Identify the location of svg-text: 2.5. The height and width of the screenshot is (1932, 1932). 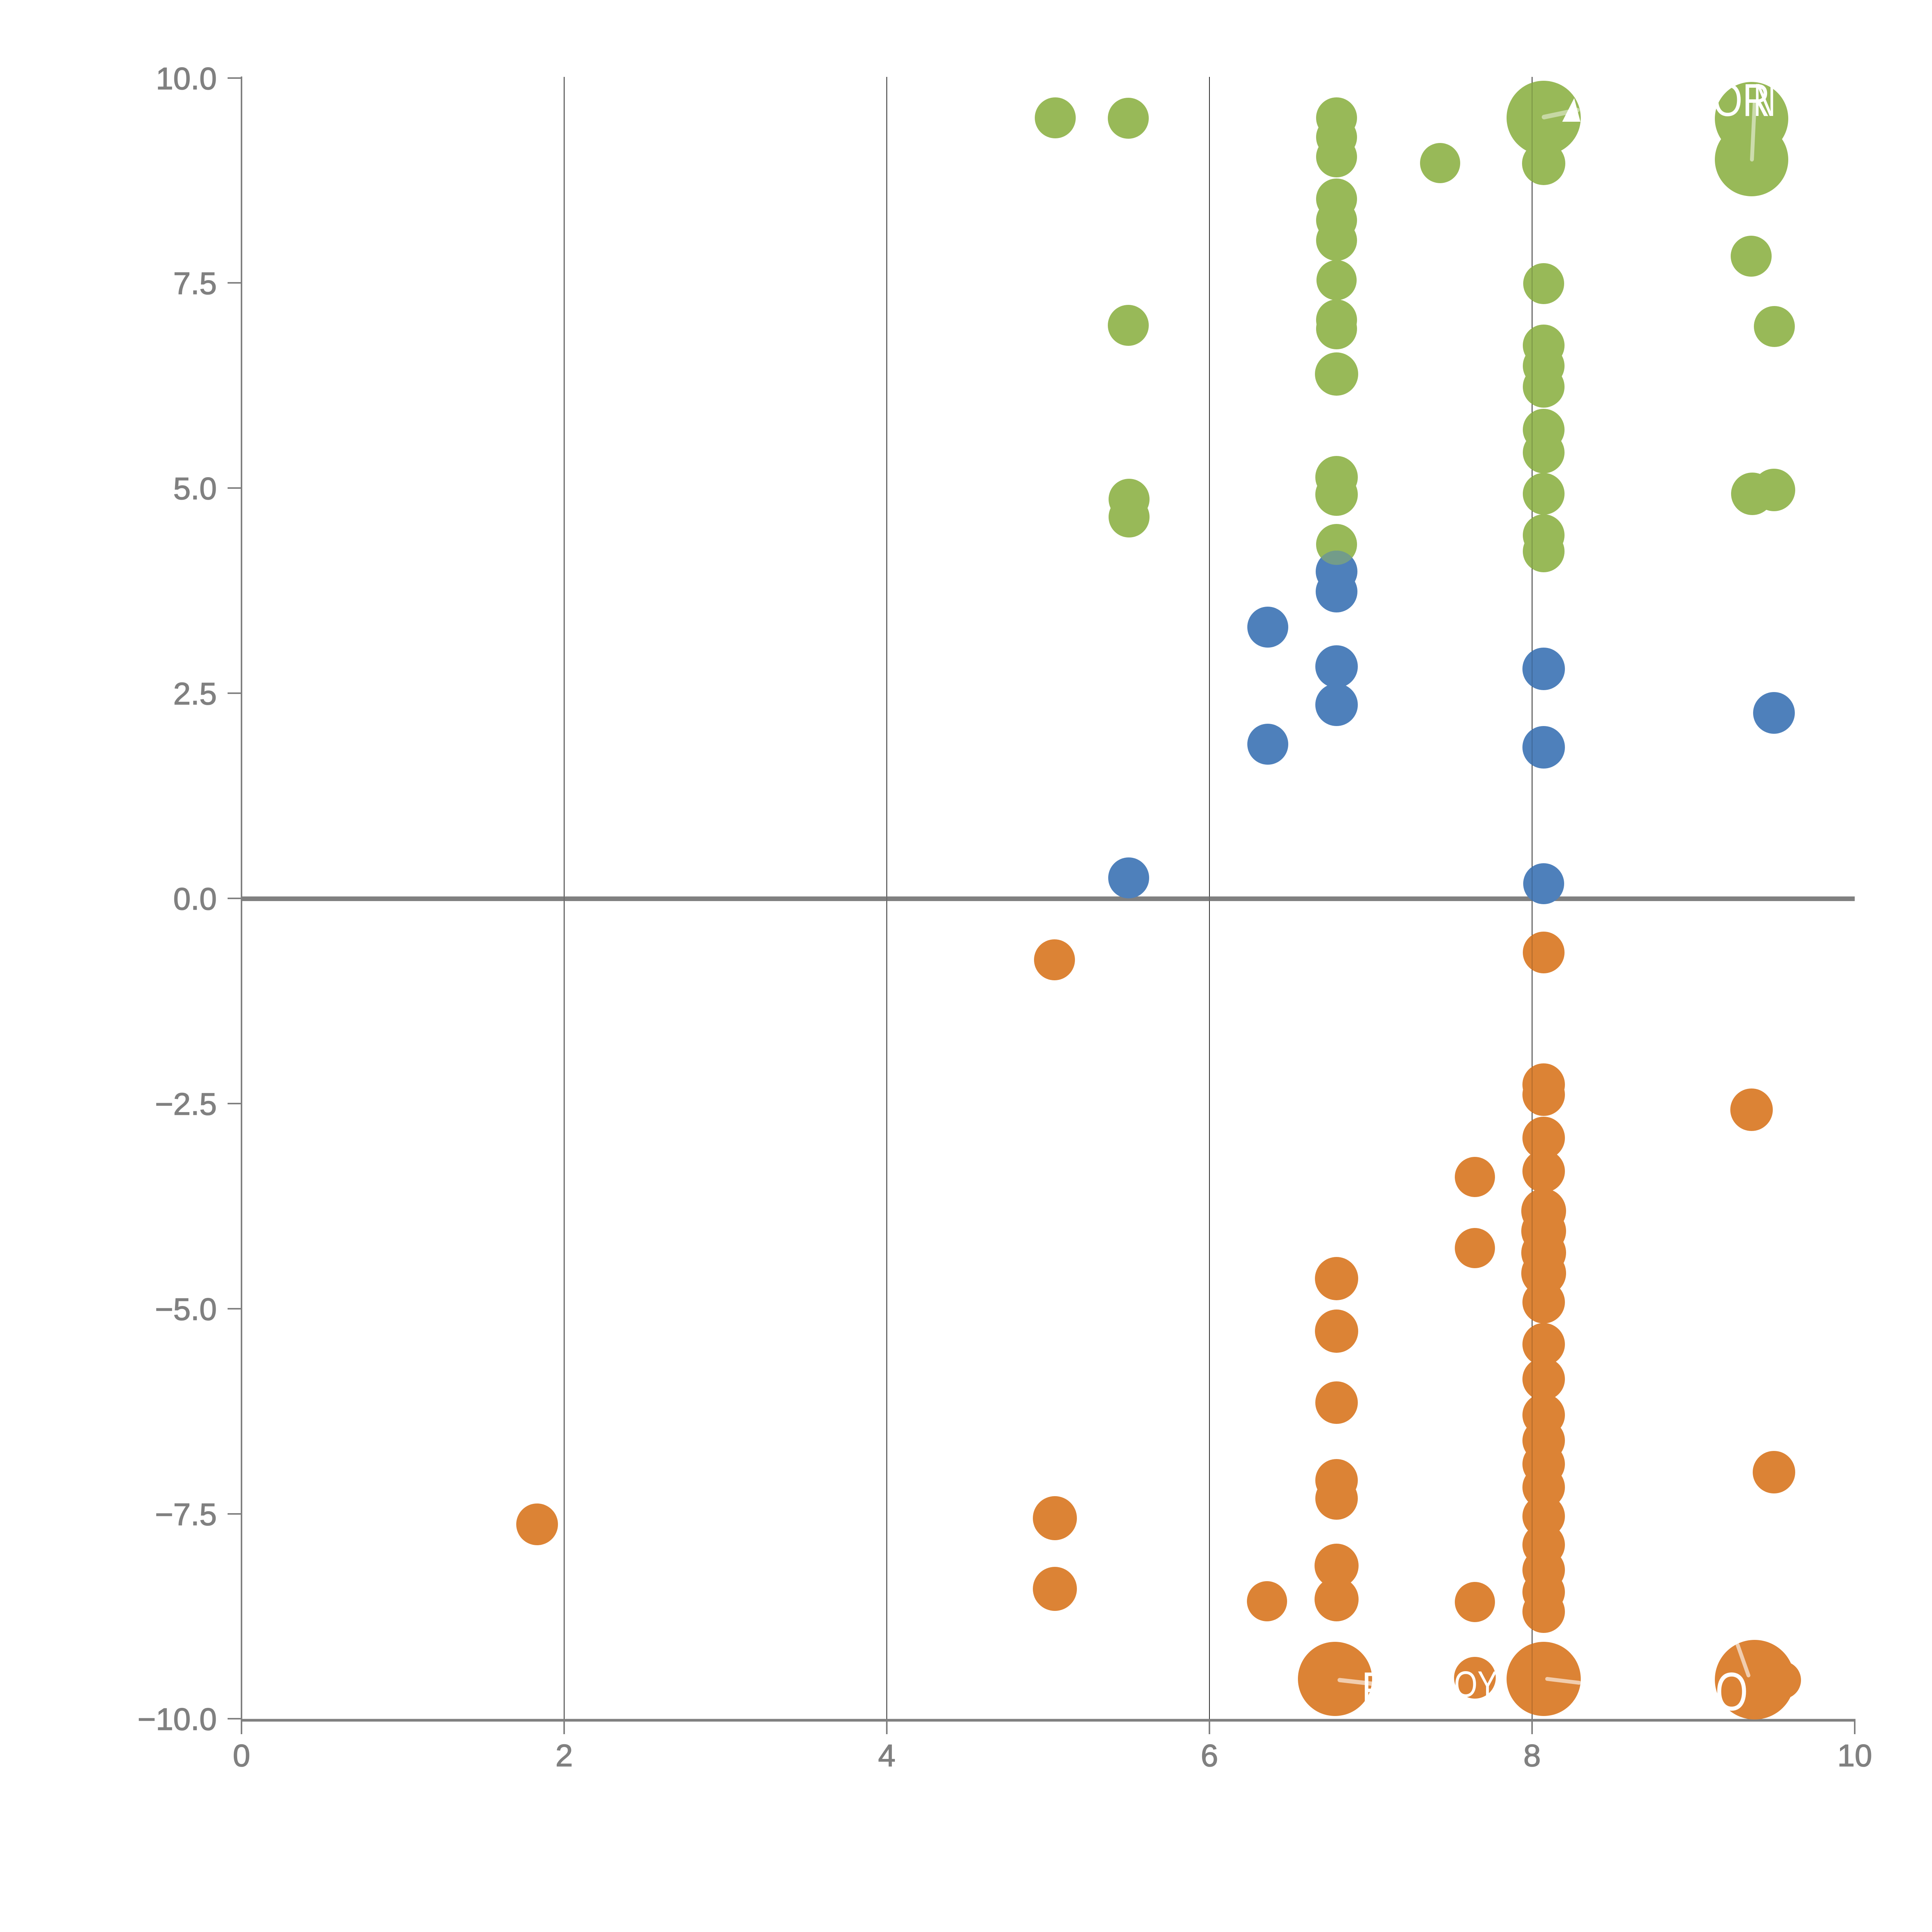
(195, 694).